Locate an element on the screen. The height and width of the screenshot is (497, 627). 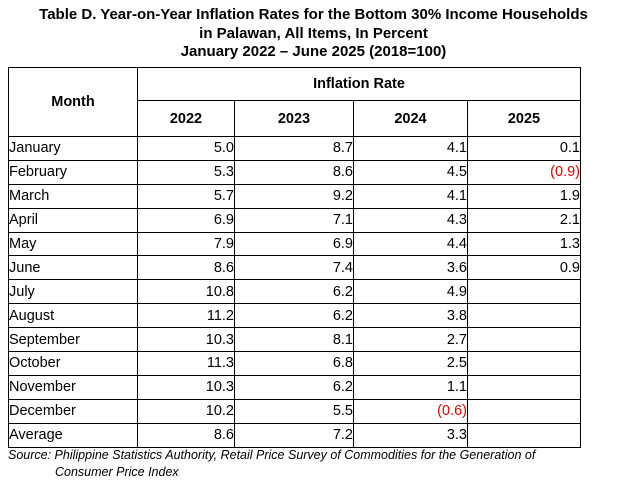
value-cell-2023: 8.6 is located at coordinates (294, 172).